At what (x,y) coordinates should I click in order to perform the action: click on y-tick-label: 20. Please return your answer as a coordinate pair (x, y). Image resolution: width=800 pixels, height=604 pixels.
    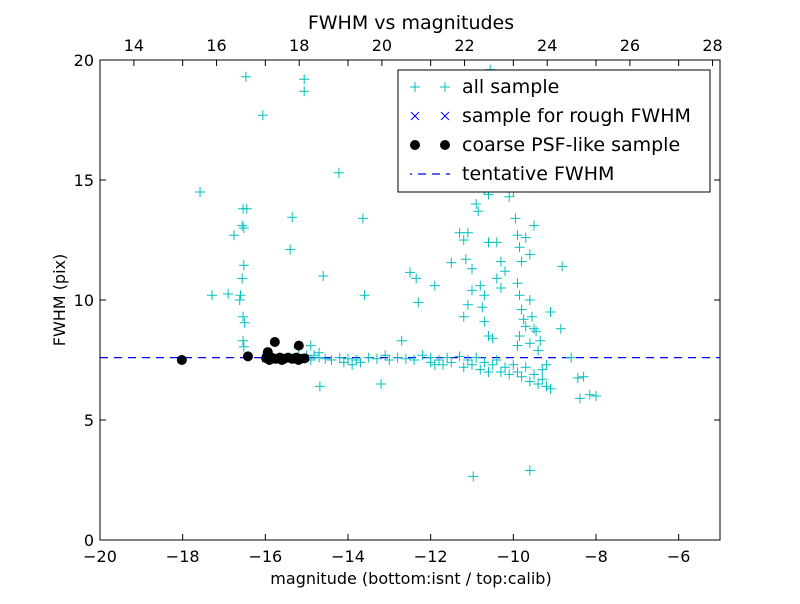
    Looking at the image, I should click on (84, 60).